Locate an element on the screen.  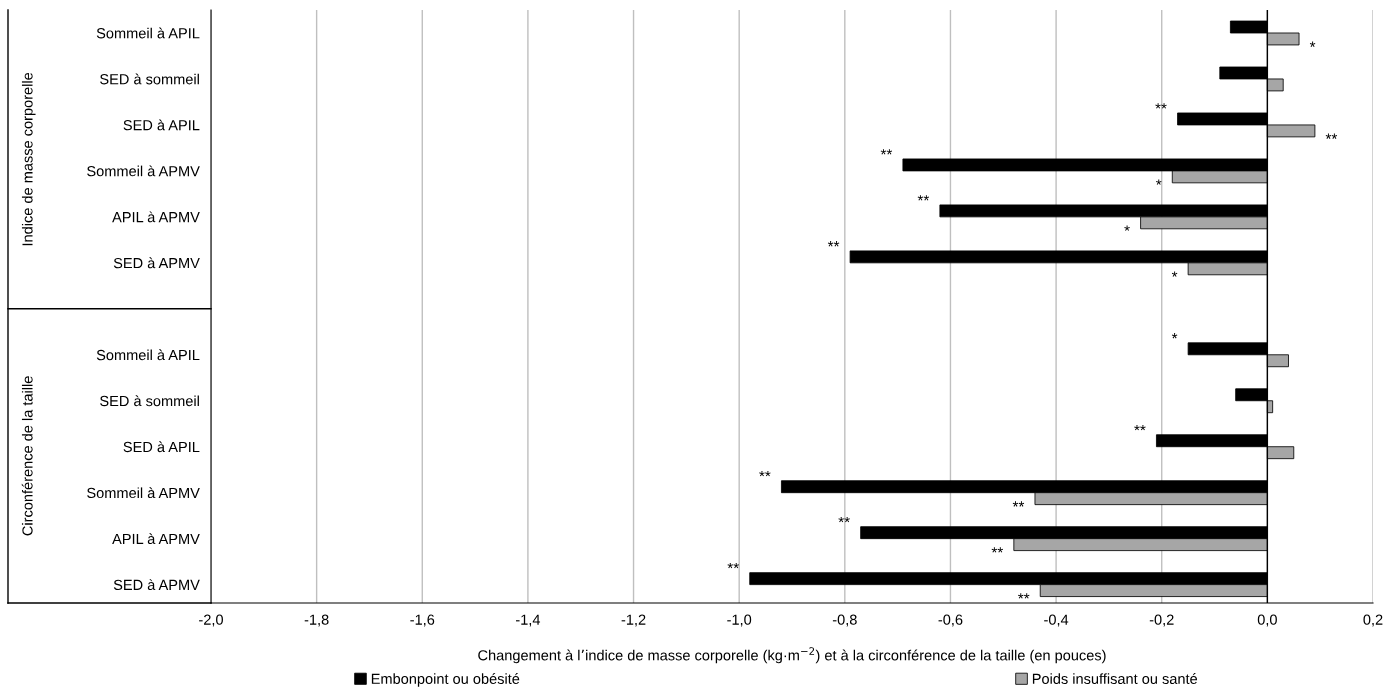
x-tick-label: 0,0 is located at coordinates (1267, 620).